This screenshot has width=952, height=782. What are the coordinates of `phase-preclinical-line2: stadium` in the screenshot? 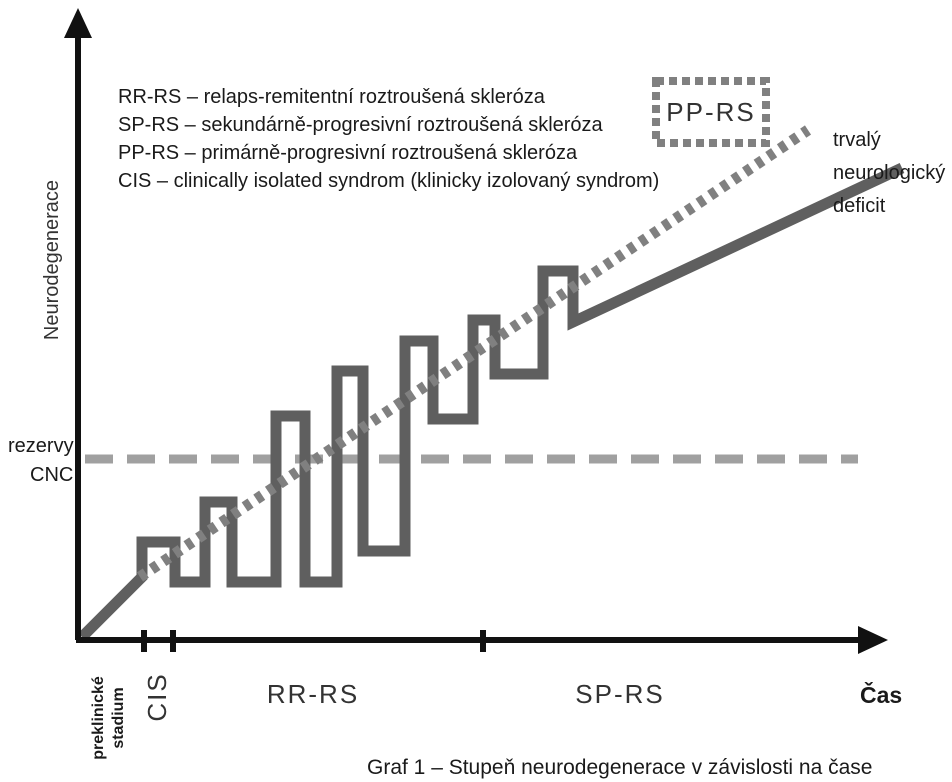 It's located at (118, 717).